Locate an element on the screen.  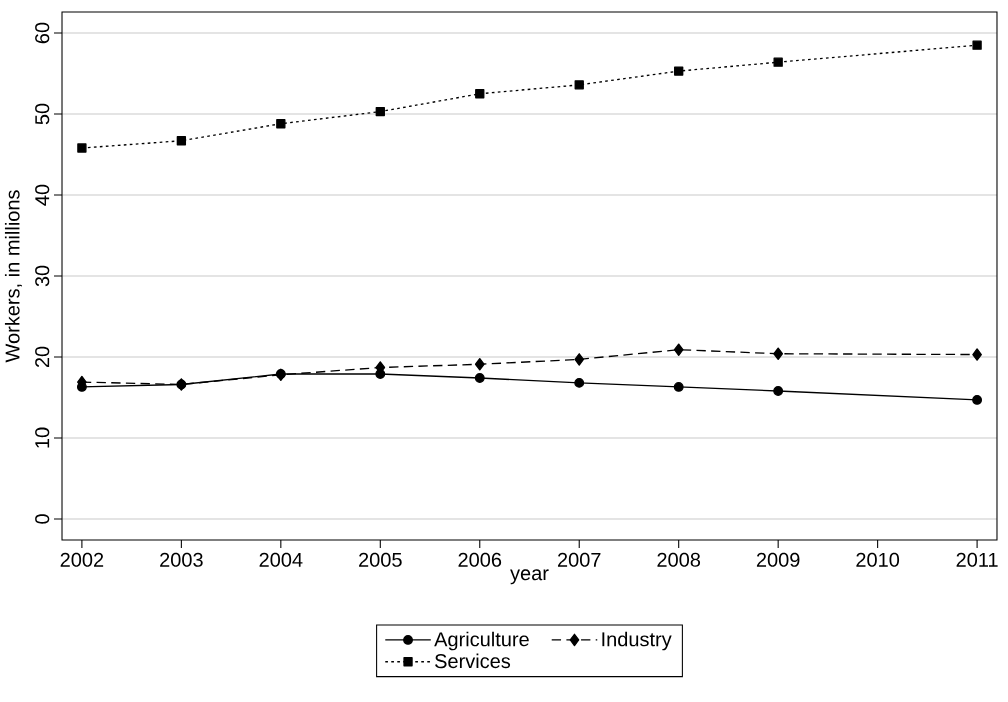
legend-label: Agriculture is located at coordinates (481, 641).